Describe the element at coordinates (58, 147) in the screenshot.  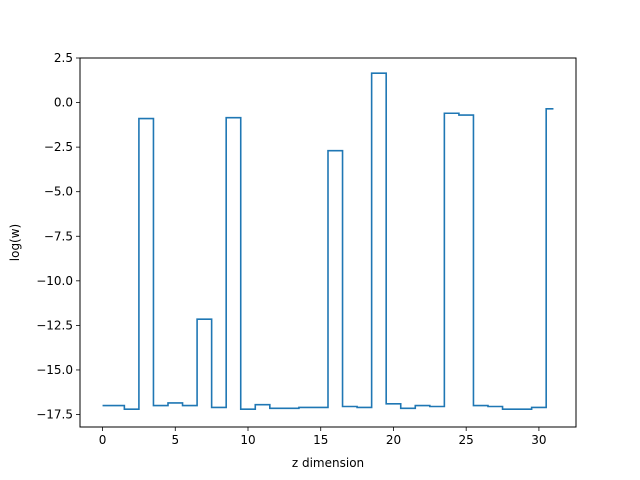
I see `y-tick-label: −2.5` at that location.